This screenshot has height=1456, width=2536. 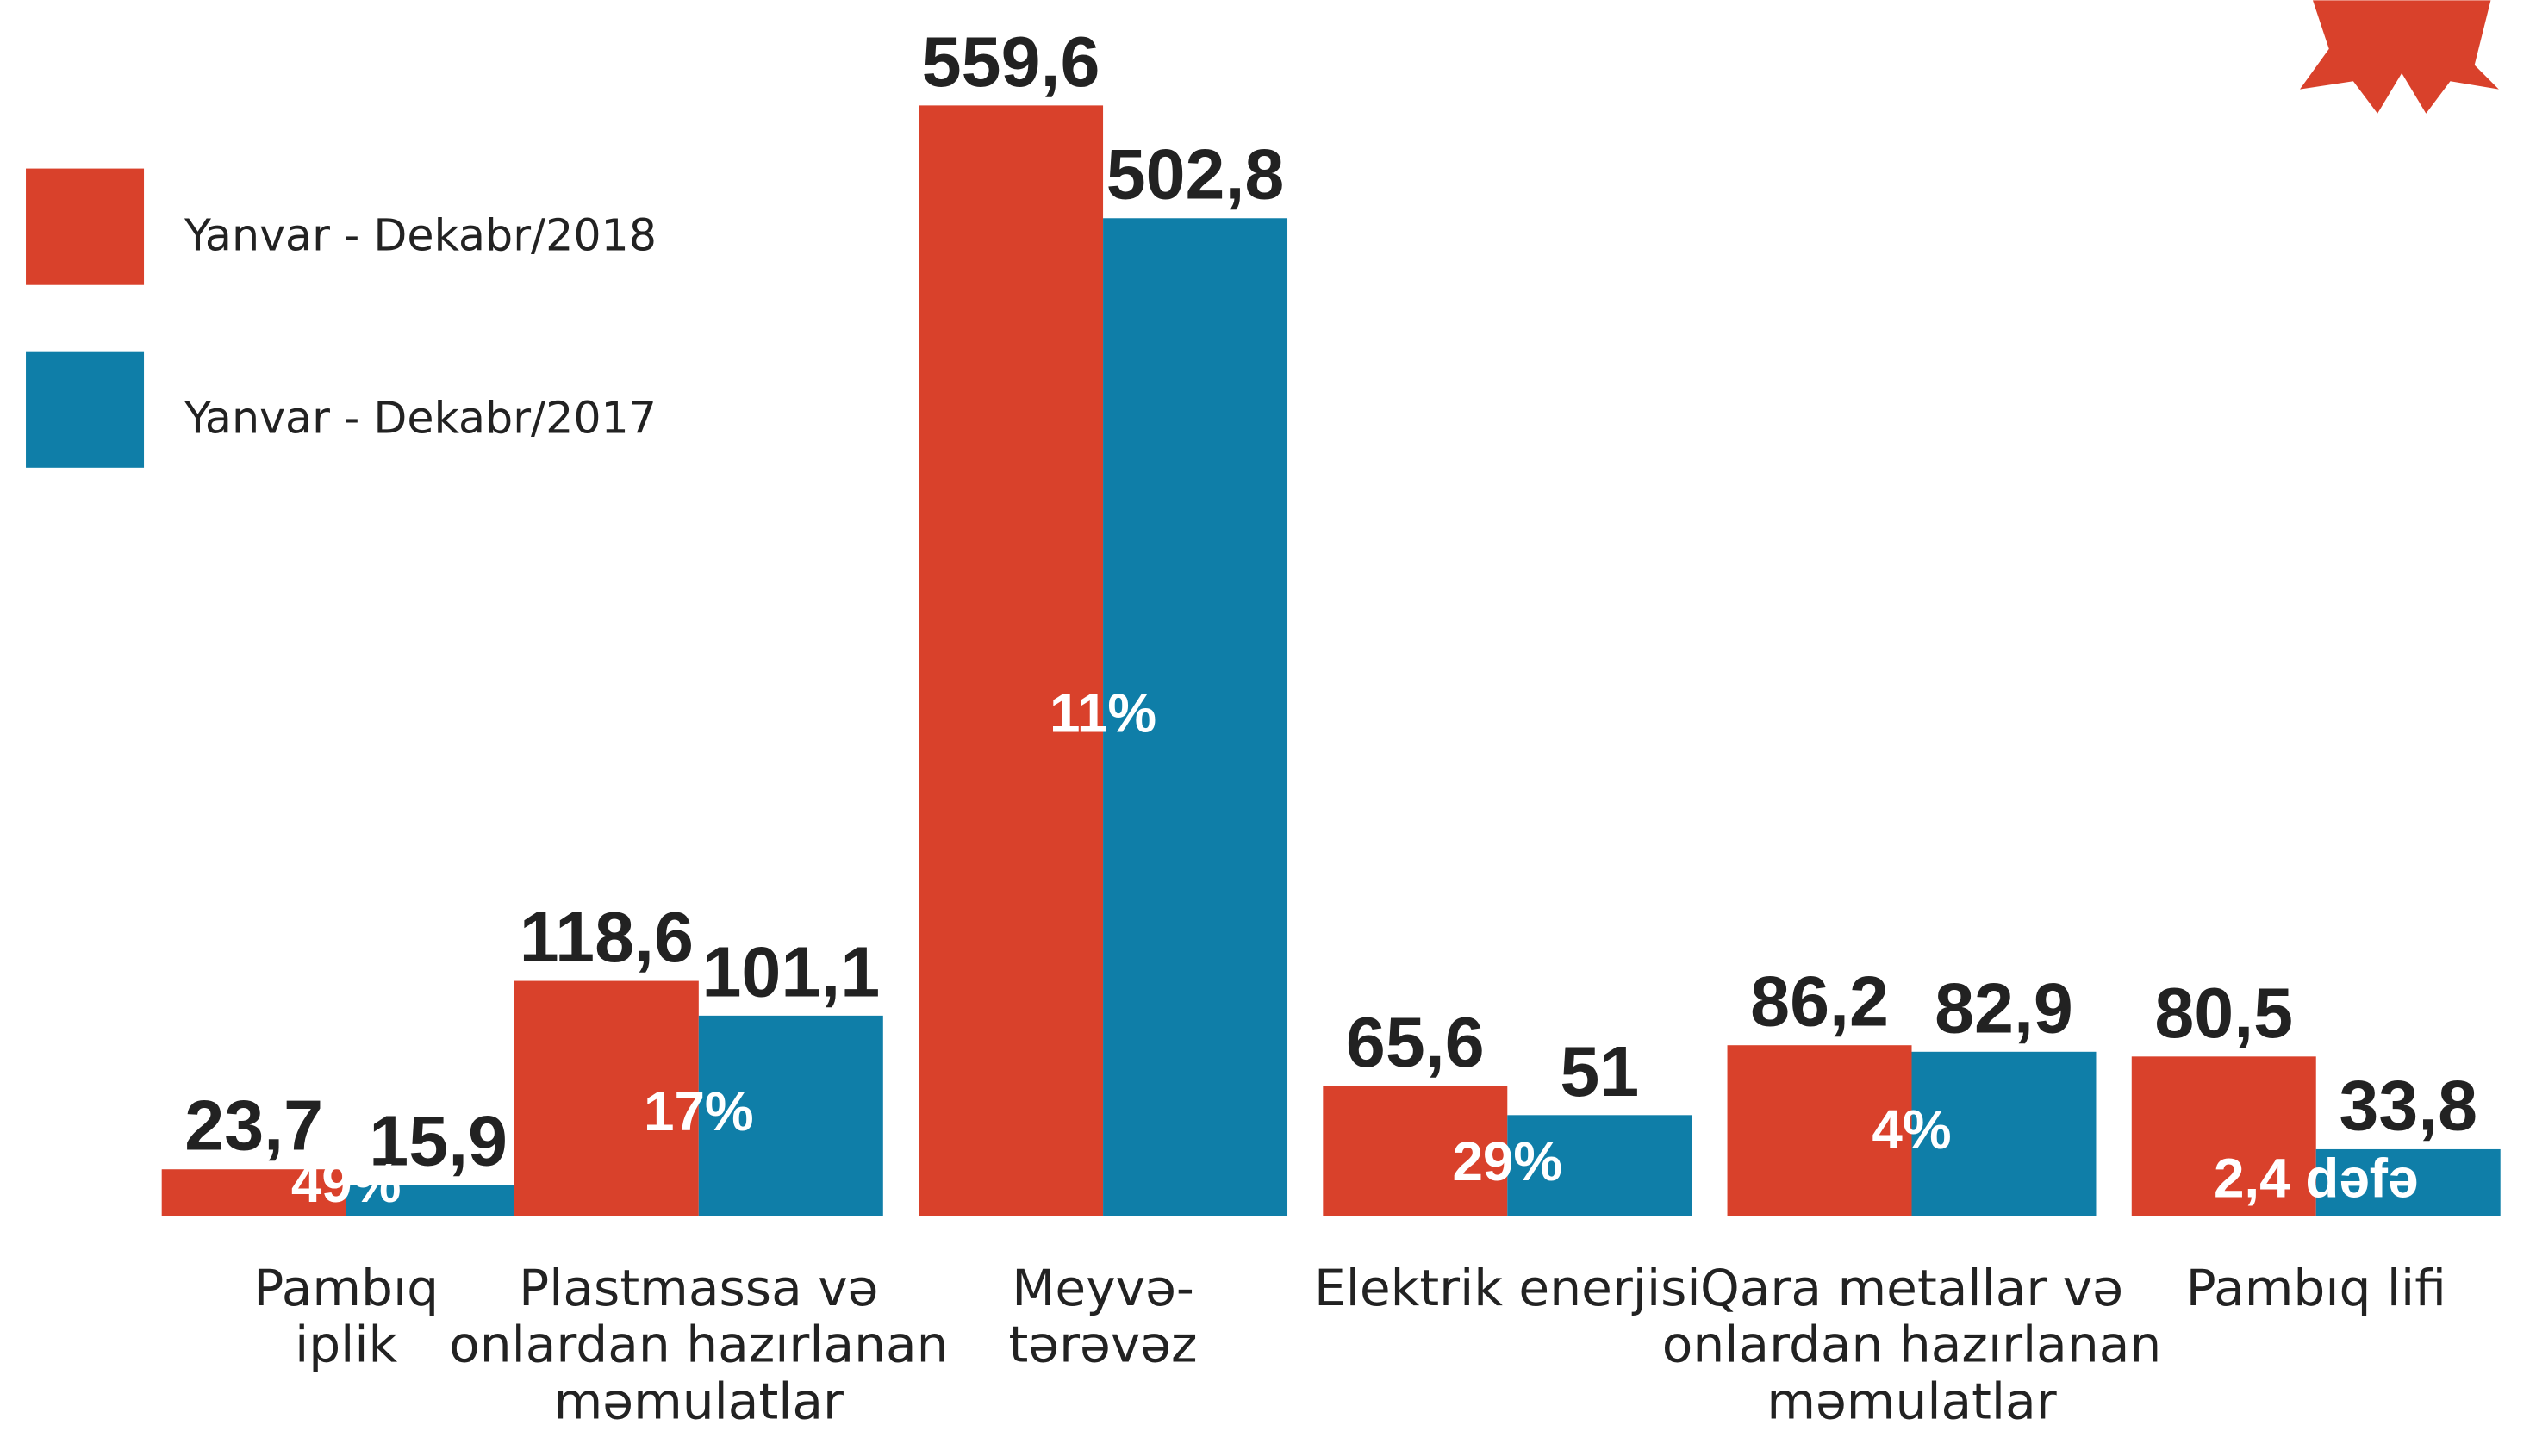 What do you see at coordinates (1103, 1317) in the screenshot?
I see `category-label: Meyvə-tərəvəz` at bounding box center [1103, 1317].